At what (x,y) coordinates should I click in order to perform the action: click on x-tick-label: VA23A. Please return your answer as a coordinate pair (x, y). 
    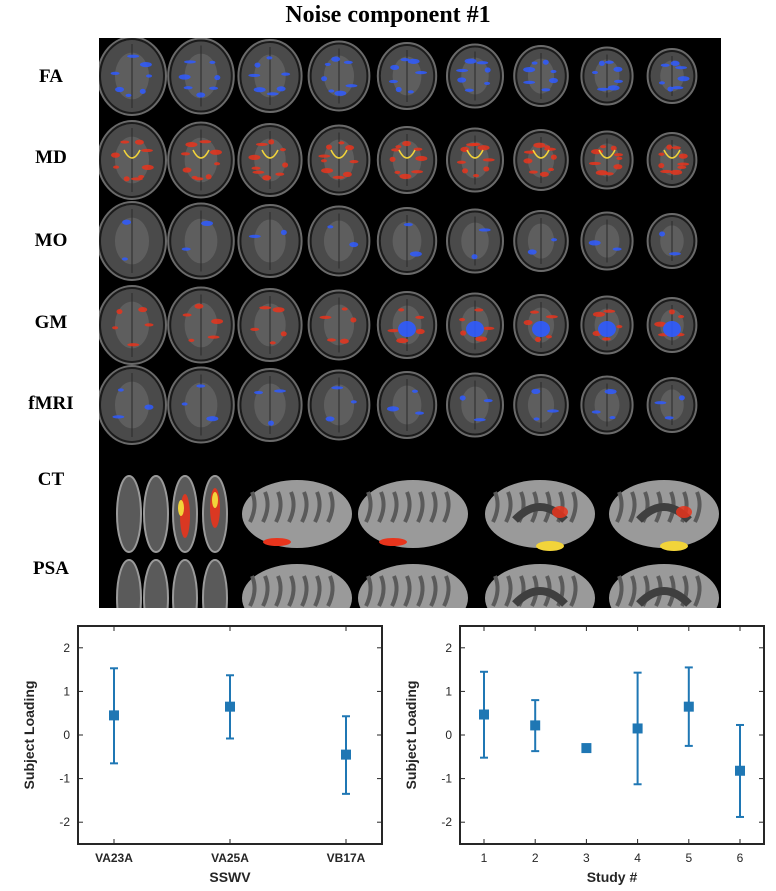
    Looking at the image, I should click on (114, 858).